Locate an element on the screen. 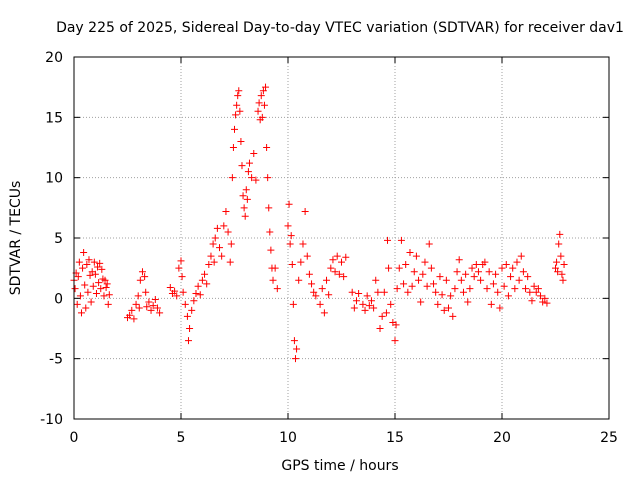  x-tick-label: 5 is located at coordinates (181, 438).